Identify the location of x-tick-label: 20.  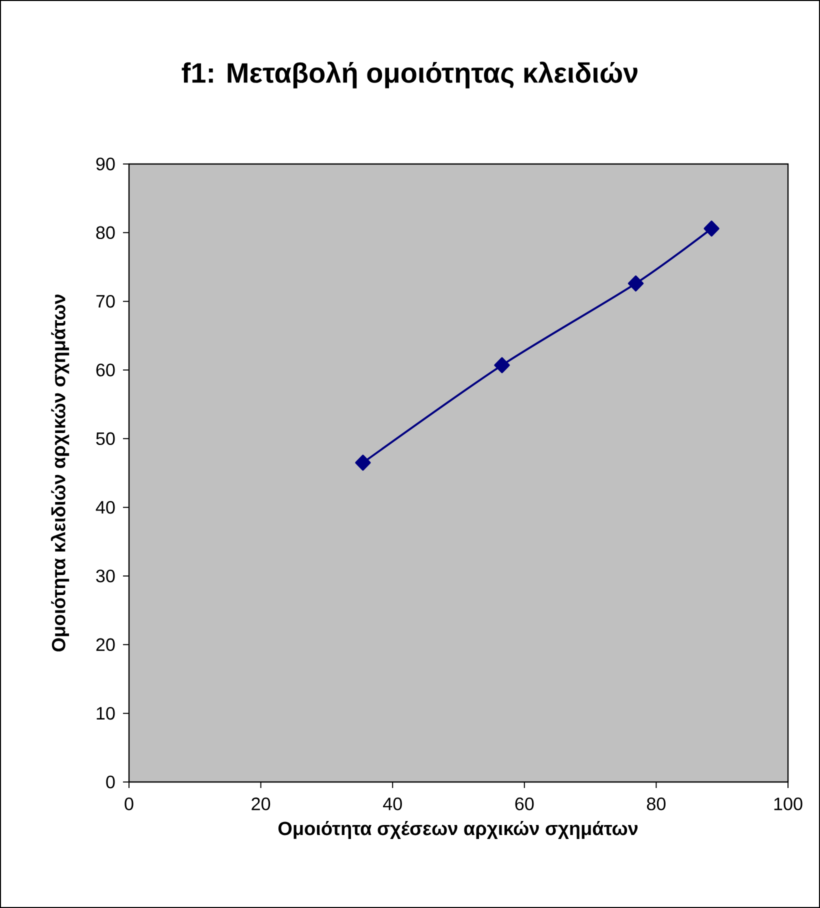
(261, 804).